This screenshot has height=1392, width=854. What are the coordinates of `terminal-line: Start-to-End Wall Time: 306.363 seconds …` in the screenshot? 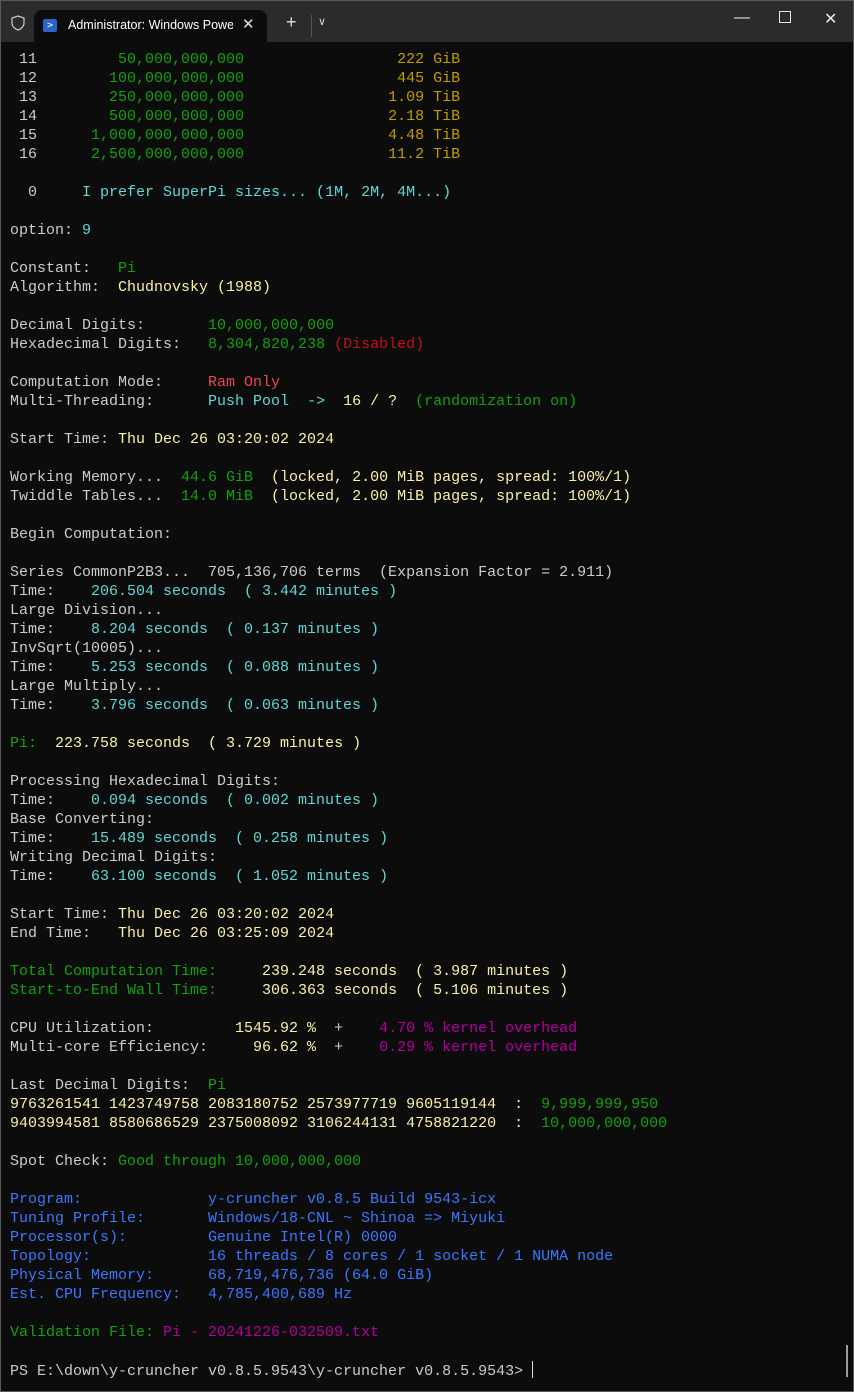 It's located at (431, 990).